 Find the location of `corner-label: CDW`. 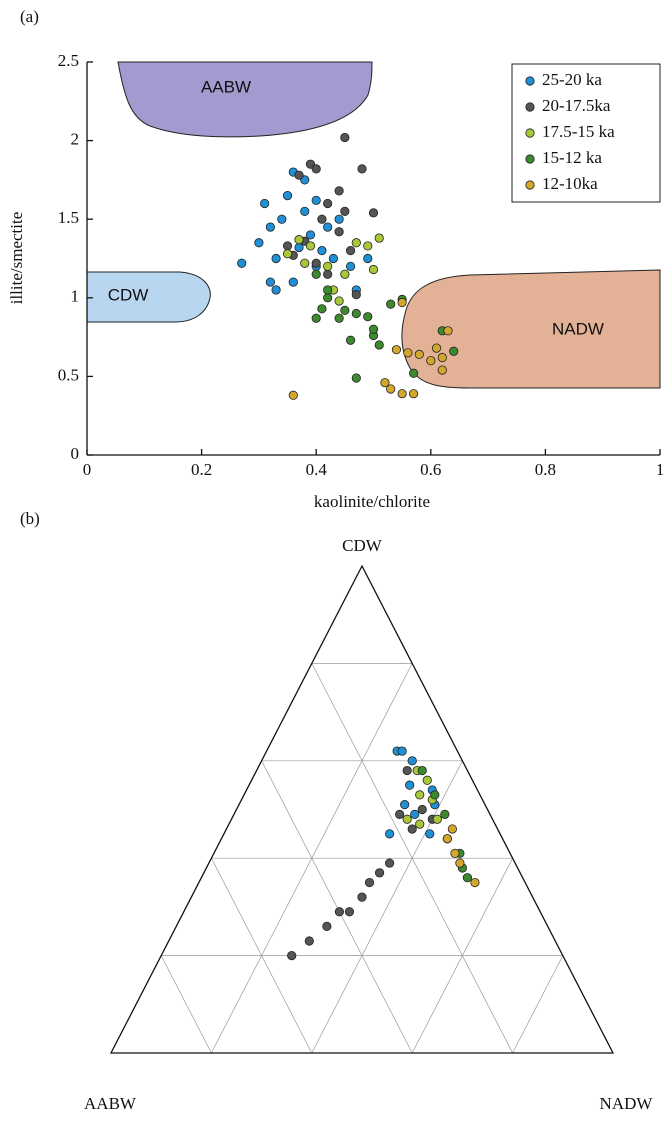

corner-label: CDW is located at coordinates (362, 545).